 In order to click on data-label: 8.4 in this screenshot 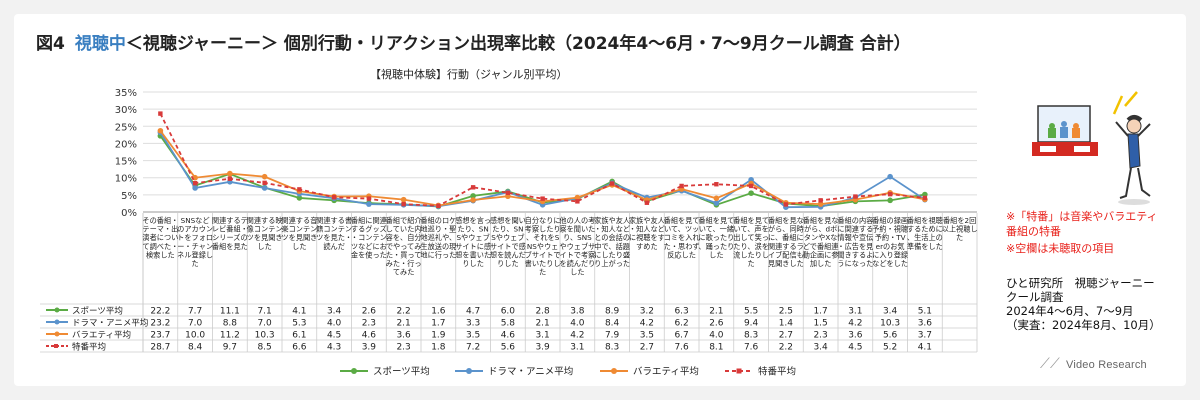, I will do `click(195, 348)`.